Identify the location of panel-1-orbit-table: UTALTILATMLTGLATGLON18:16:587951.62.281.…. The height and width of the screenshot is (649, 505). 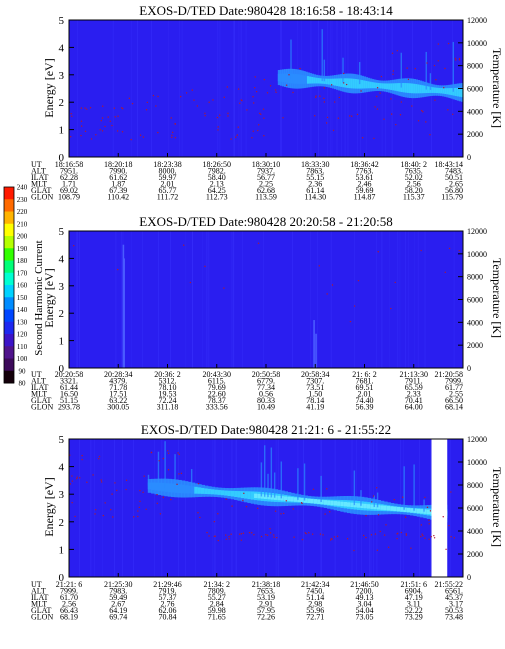
(247, 181).